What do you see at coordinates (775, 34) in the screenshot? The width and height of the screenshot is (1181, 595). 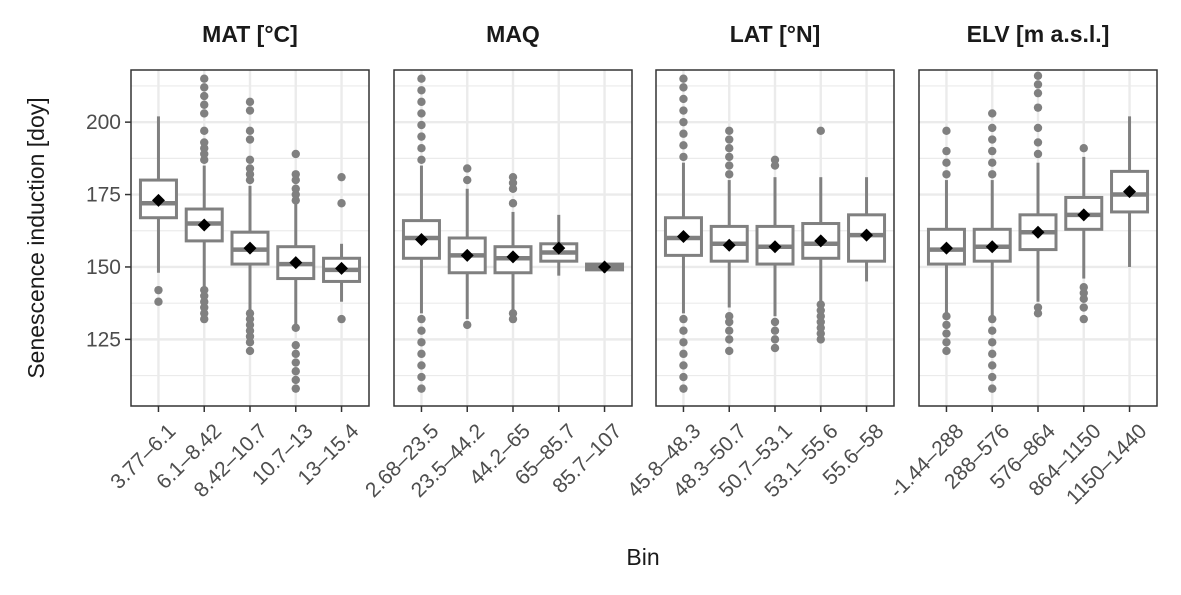 I see `panel-title: LAT [°N]` at bounding box center [775, 34].